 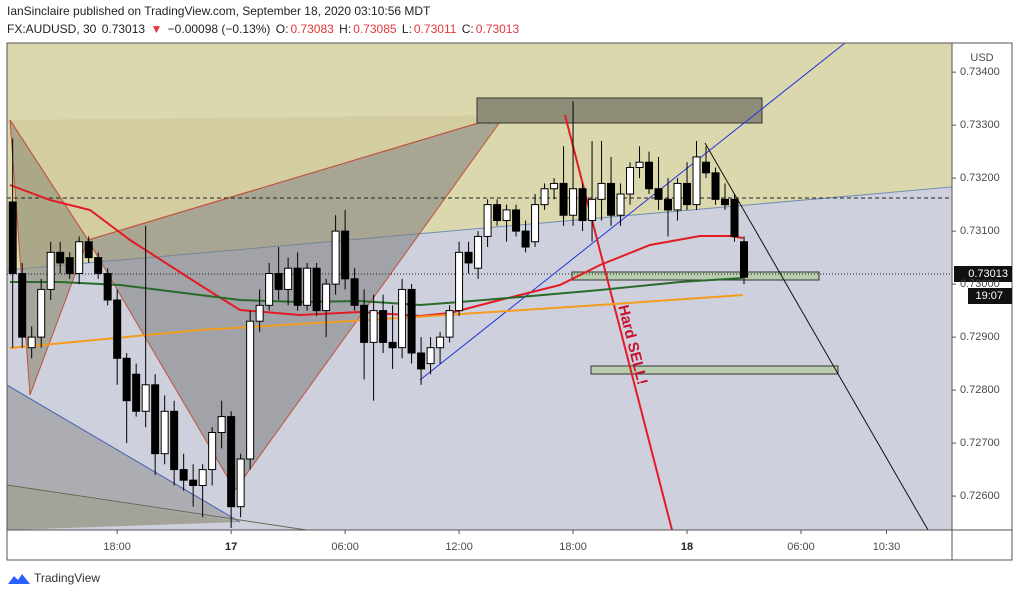 I want to click on projection-line, so click(x=816, y=336).